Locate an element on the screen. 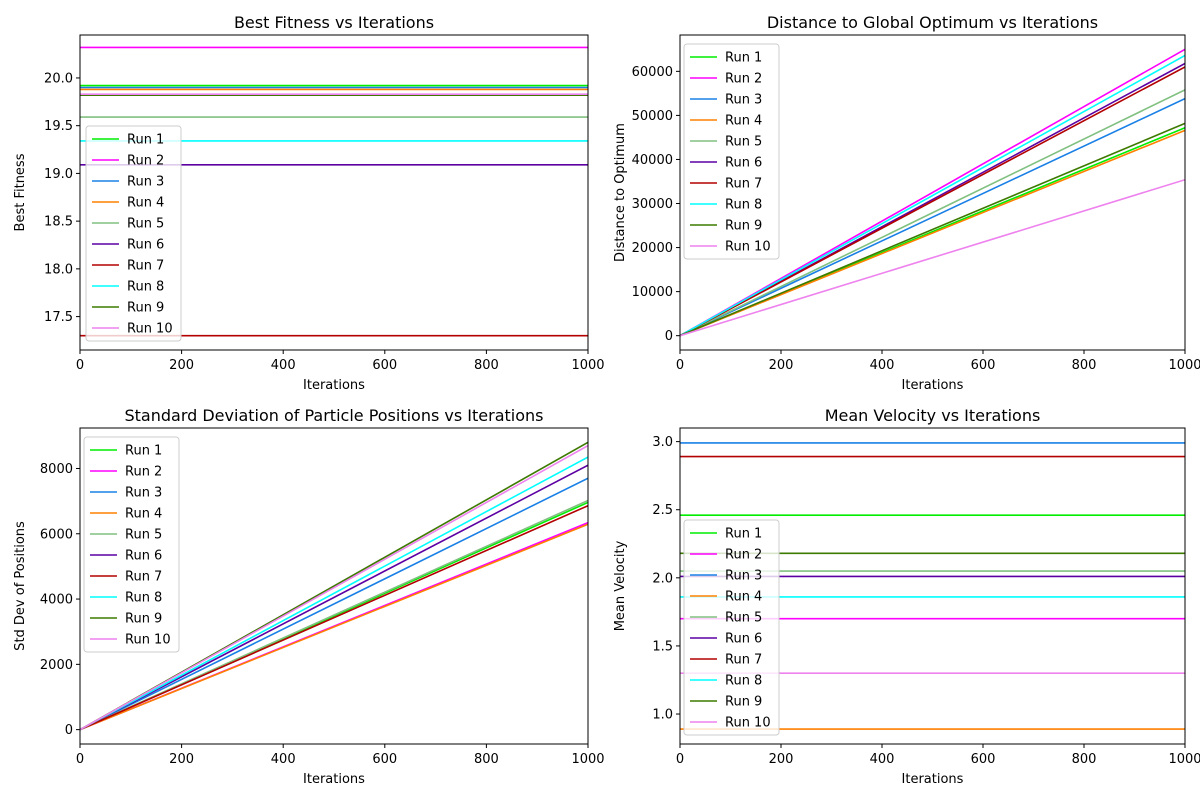 The width and height of the screenshot is (1200, 800). y-tick-label: 60000 is located at coordinates (652, 72).